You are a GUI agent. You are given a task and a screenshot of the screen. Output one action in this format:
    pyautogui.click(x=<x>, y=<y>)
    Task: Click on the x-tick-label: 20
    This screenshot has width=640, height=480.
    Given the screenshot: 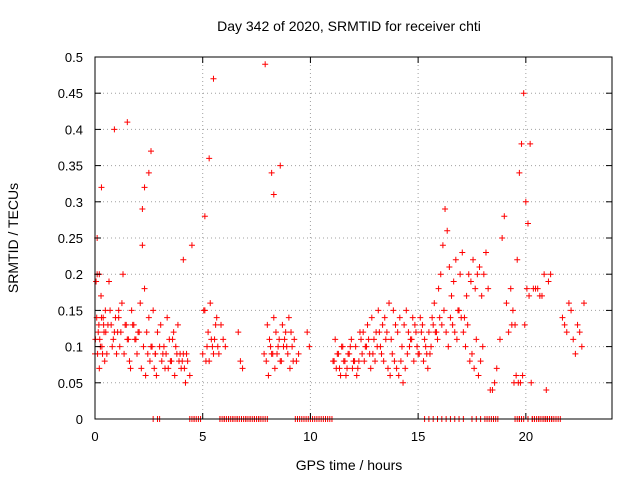 What is the action you would take?
    pyautogui.click(x=526, y=436)
    